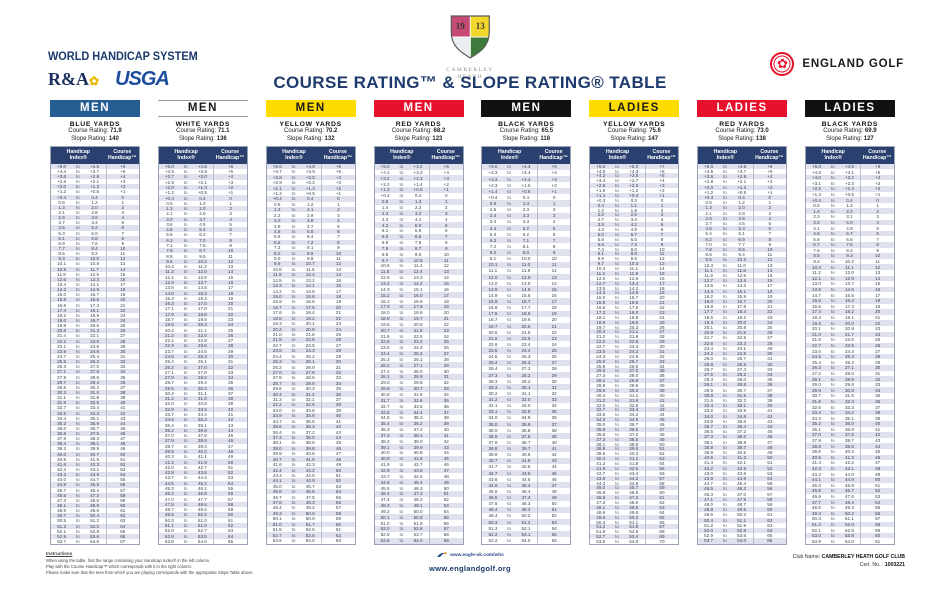  What do you see at coordinates (122, 372) in the screenshot?
I see `course-handicap-value: 34` at bounding box center [122, 372].